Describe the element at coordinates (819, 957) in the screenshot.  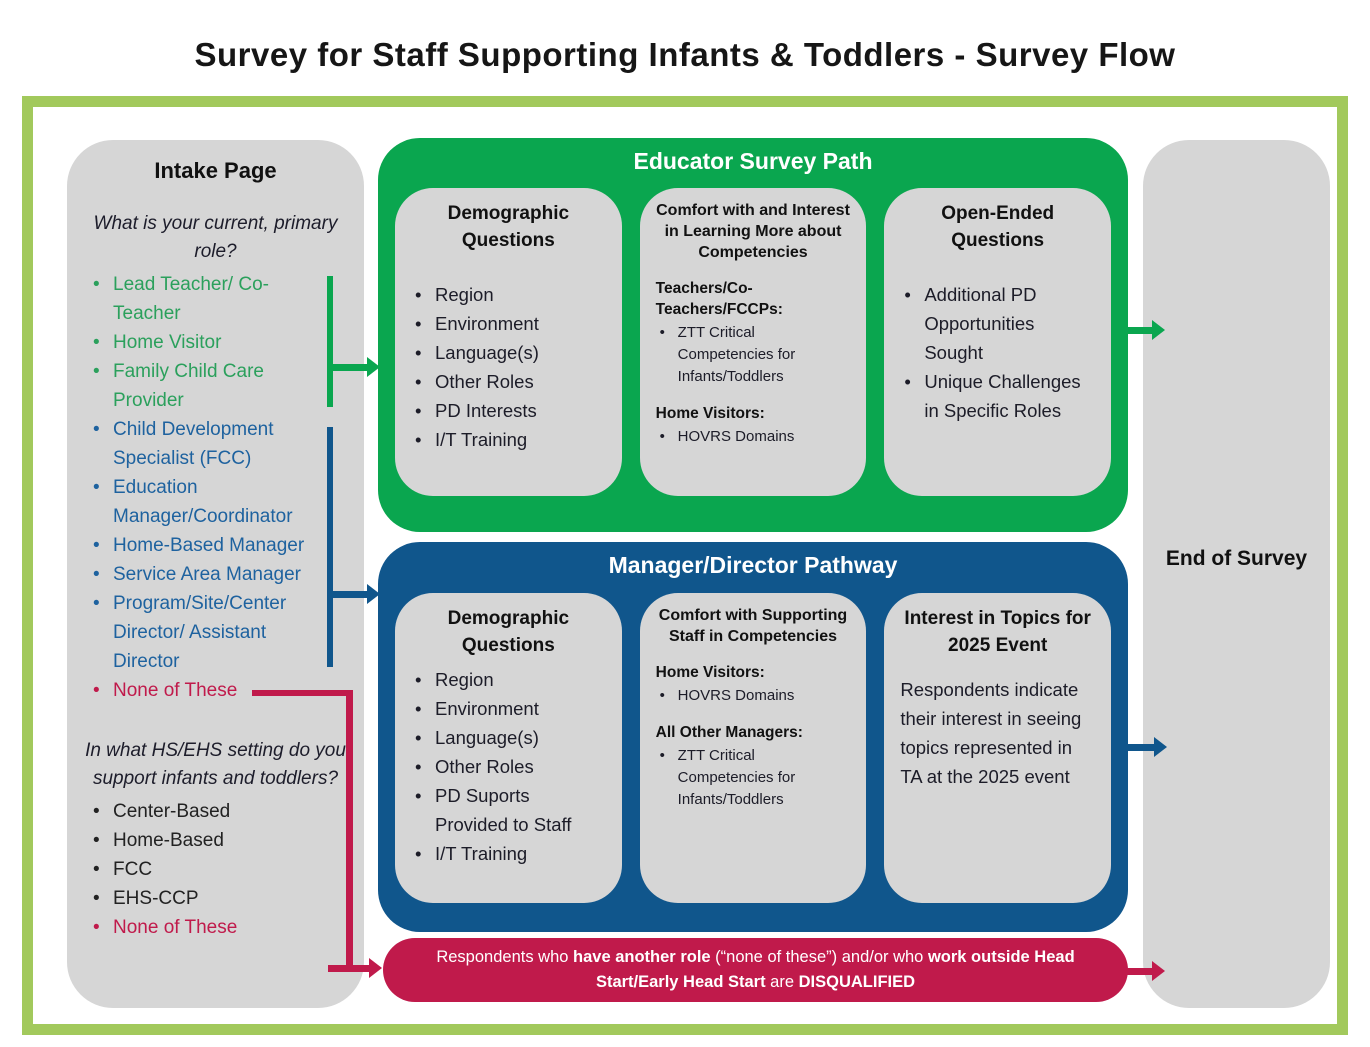
I see `banner-text-segment: (“none of these”) and/or who` at that location.